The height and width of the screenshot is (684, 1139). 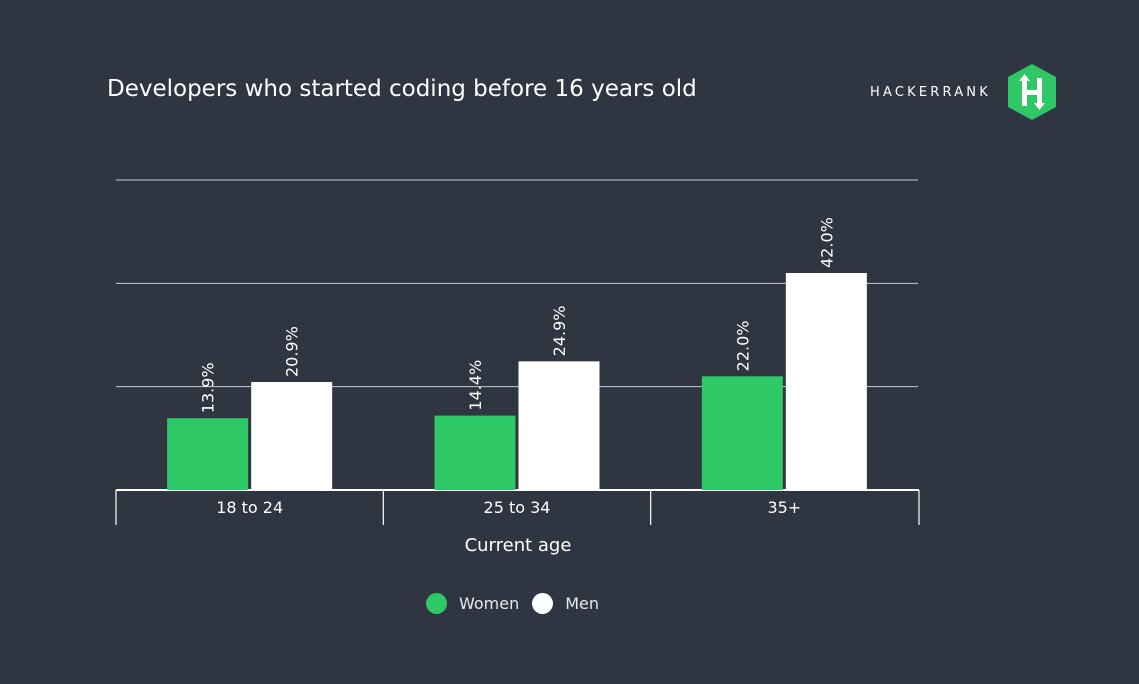 I want to click on x-tick-label-0: 18 to 24, so click(x=249, y=507).